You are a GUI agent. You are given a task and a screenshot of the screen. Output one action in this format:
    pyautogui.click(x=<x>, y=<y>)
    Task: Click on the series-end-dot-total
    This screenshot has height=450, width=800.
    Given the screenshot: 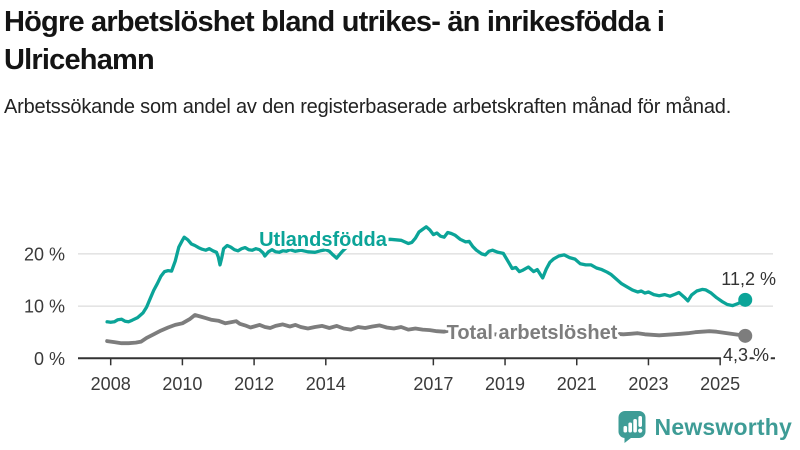 What is the action you would take?
    pyautogui.click(x=745, y=335)
    